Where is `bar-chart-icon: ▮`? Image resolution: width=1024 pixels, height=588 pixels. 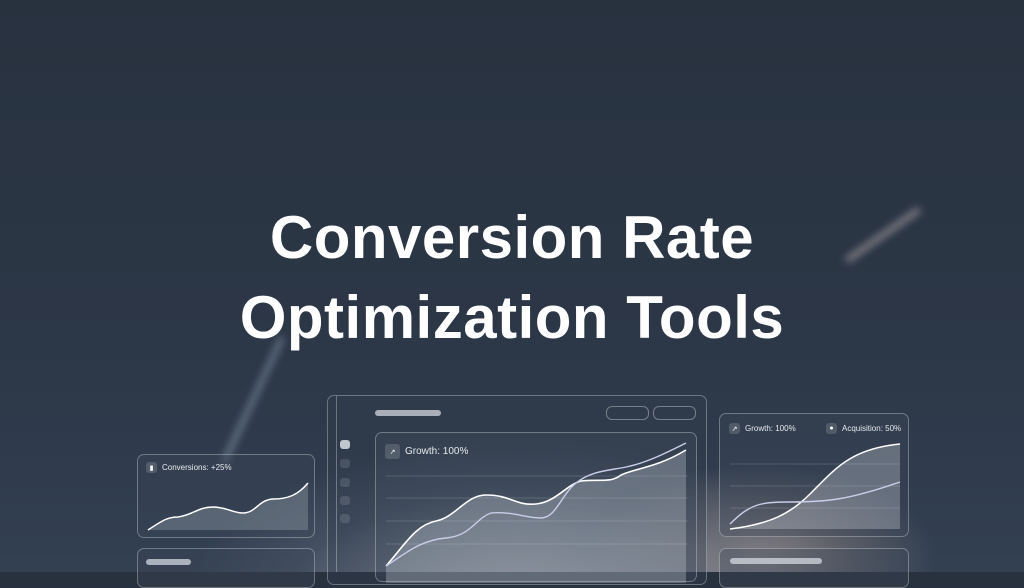 bar-chart-icon: ▮ is located at coordinates (151, 467).